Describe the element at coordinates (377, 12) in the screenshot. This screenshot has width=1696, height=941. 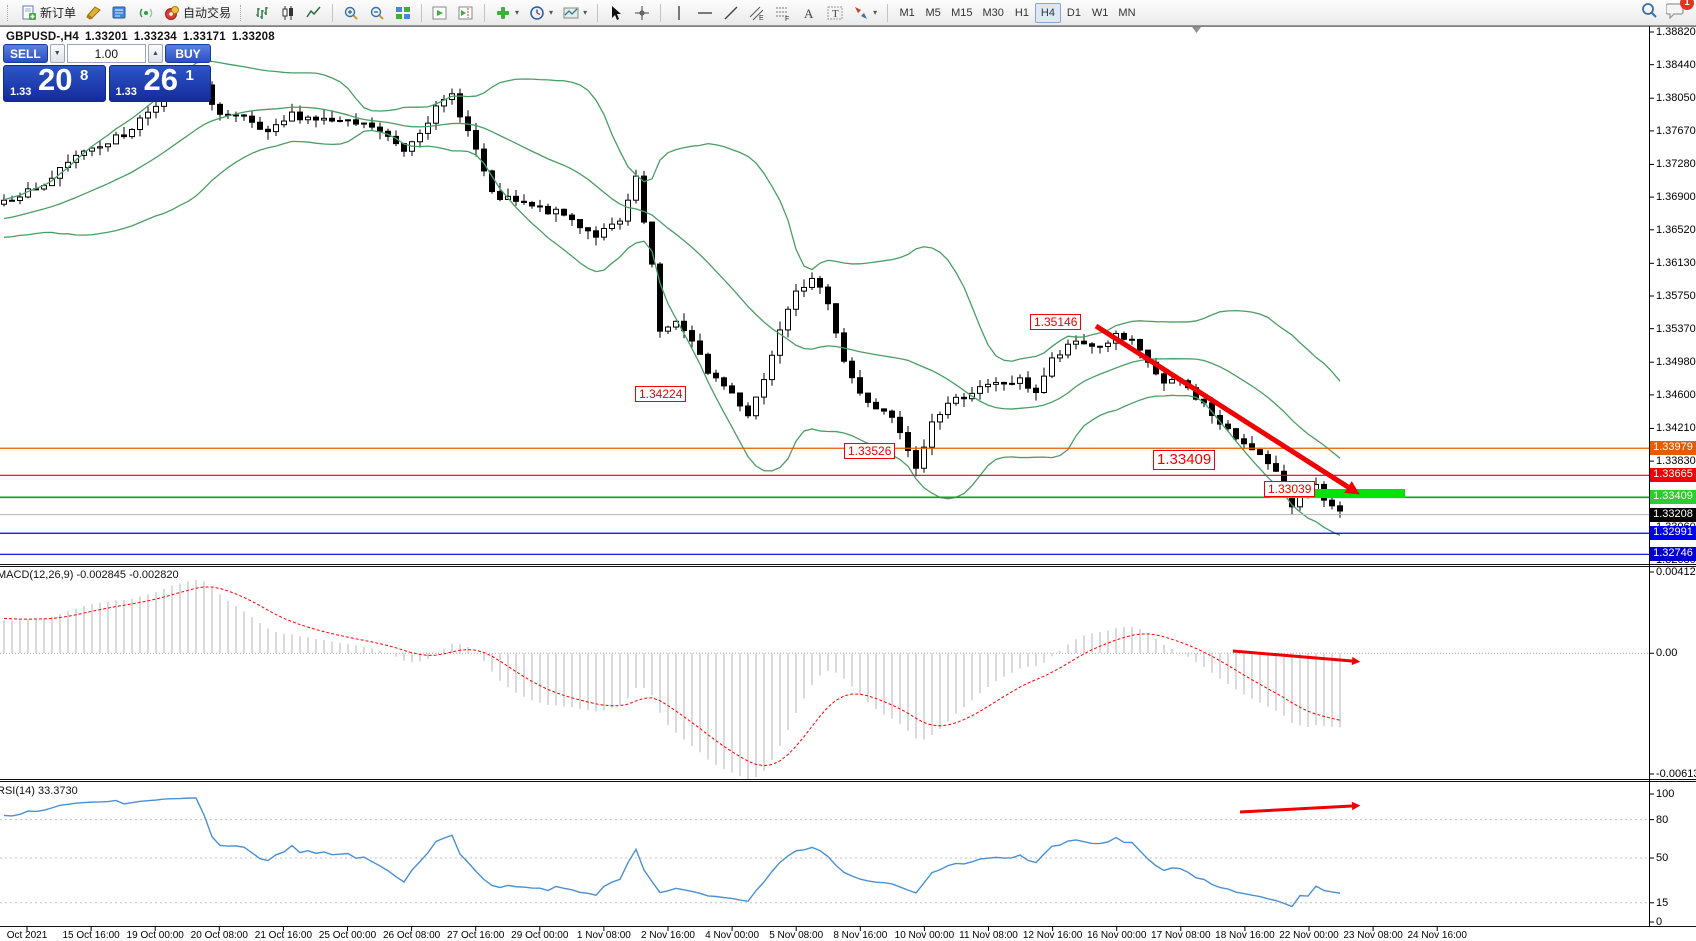
I see `zoom-out-icon` at that location.